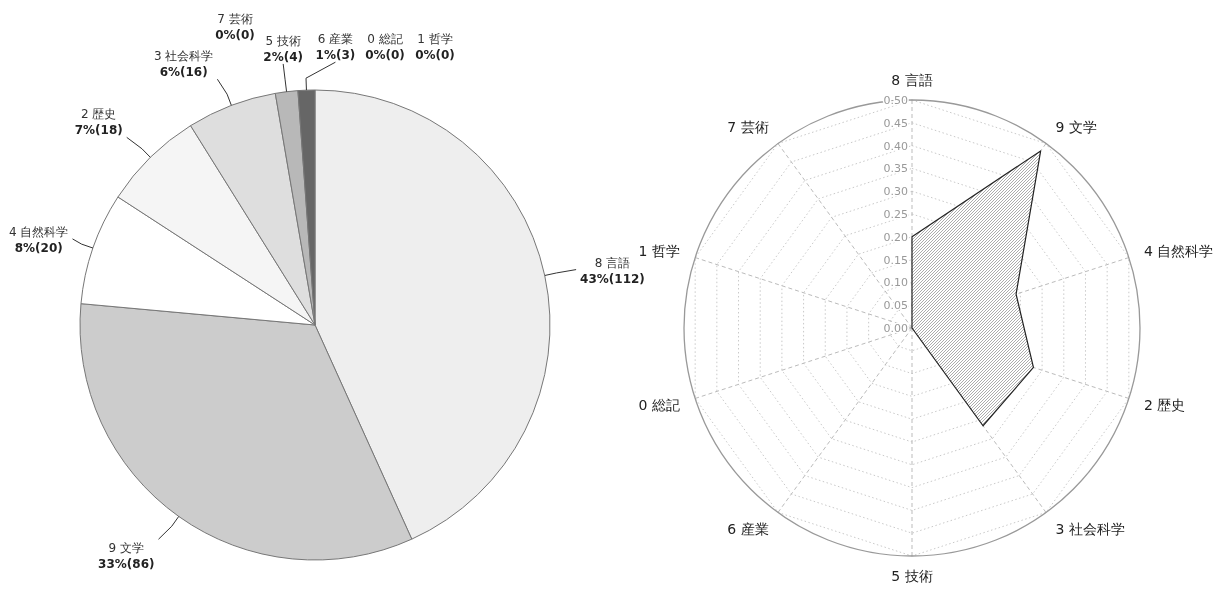 This screenshot has height=592, width=1220. Describe the element at coordinates (659, 251) in the screenshot. I see `spoke-label: 1 哲学` at that location.